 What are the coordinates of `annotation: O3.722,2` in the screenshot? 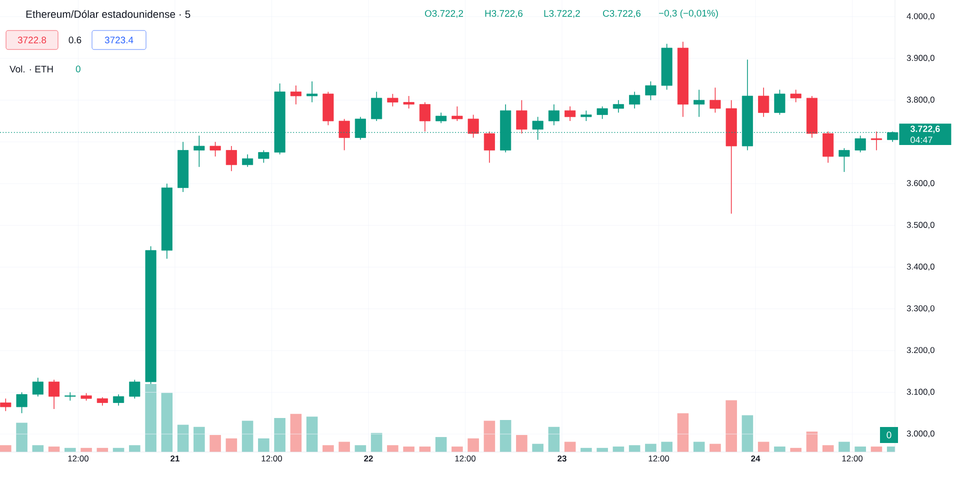 It's located at (443, 14).